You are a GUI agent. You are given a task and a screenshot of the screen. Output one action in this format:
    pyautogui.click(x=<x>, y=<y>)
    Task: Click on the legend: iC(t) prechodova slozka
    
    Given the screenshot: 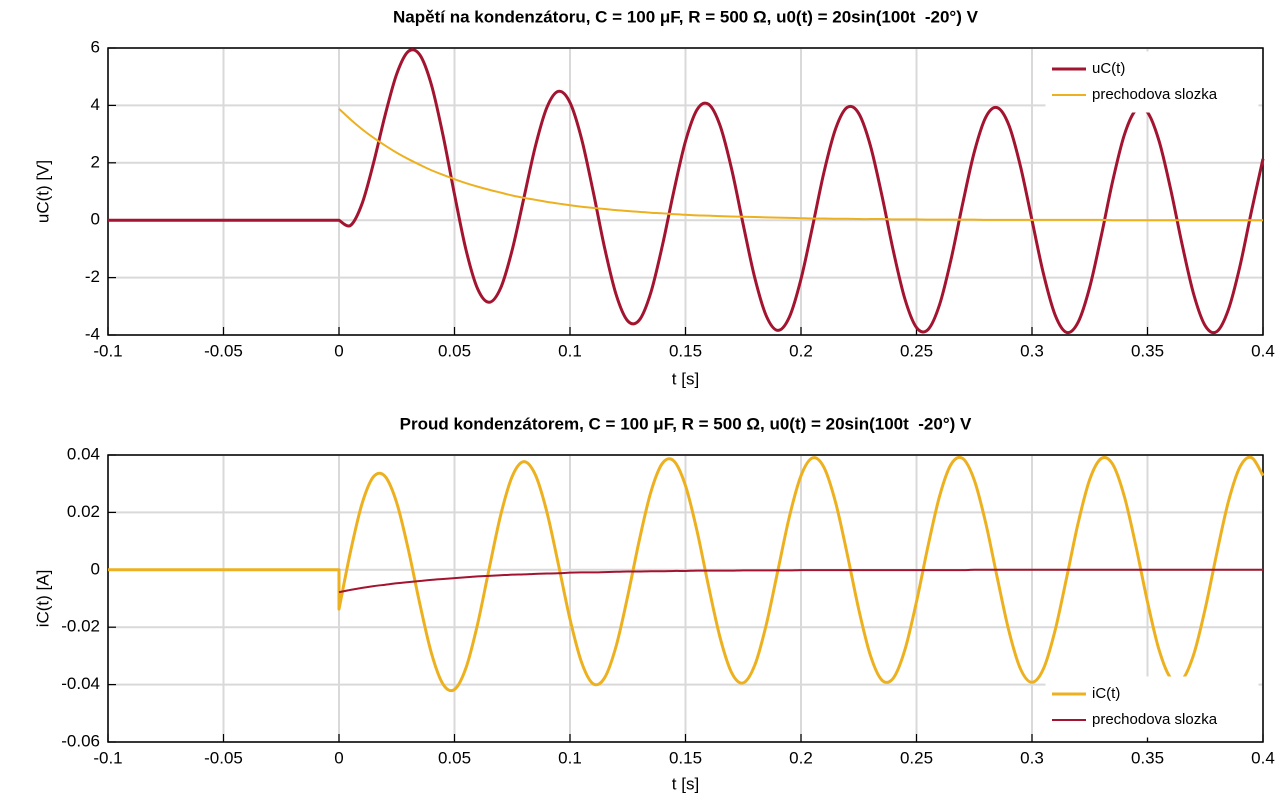 What is the action you would take?
    pyautogui.click(x=1152, y=707)
    